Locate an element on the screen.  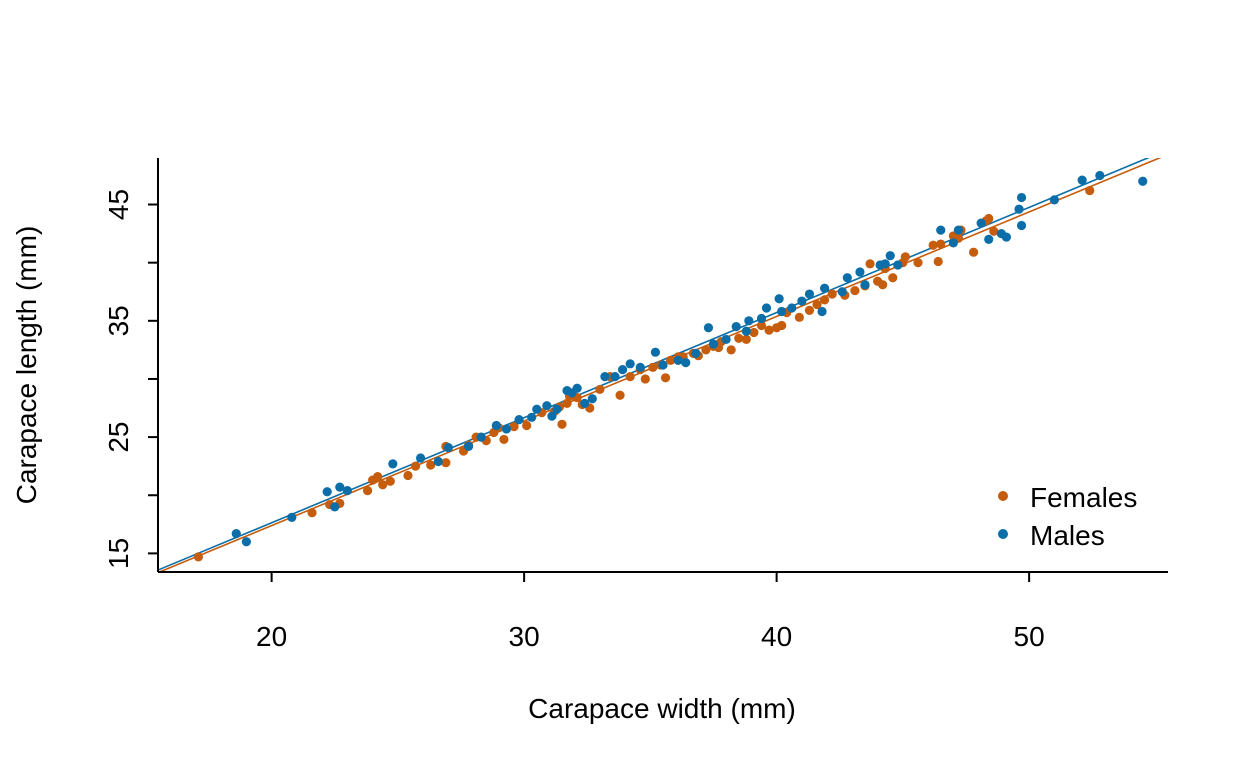
y-tick-label: 45 is located at coordinates (118, 204).